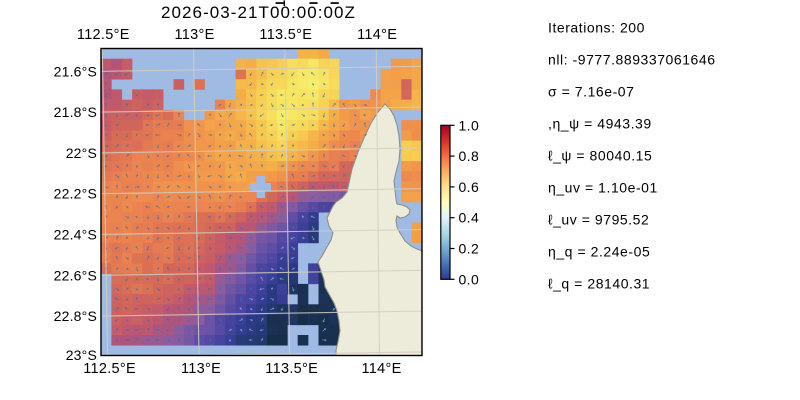  I want to click on svg-text: 22°S, so click(81, 153).